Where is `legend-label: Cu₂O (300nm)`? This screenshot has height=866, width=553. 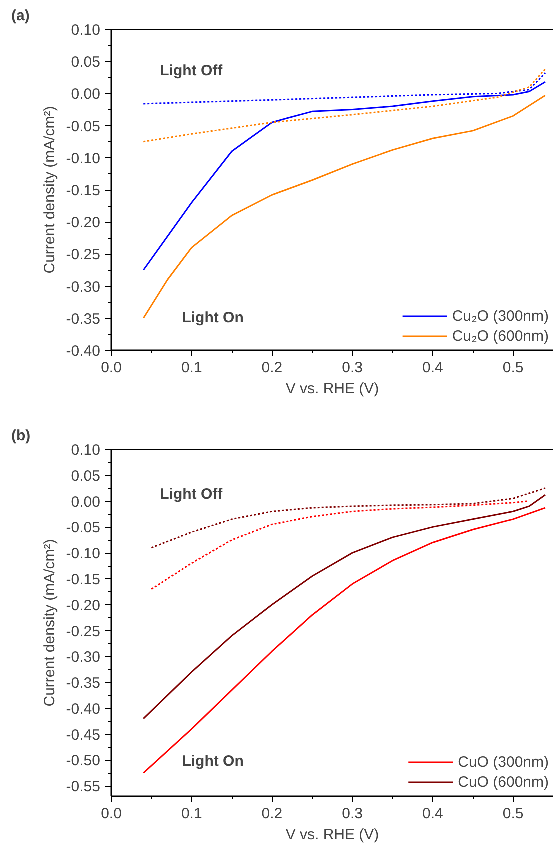
legend-label: Cu₂O (300nm) is located at coordinates (500, 316).